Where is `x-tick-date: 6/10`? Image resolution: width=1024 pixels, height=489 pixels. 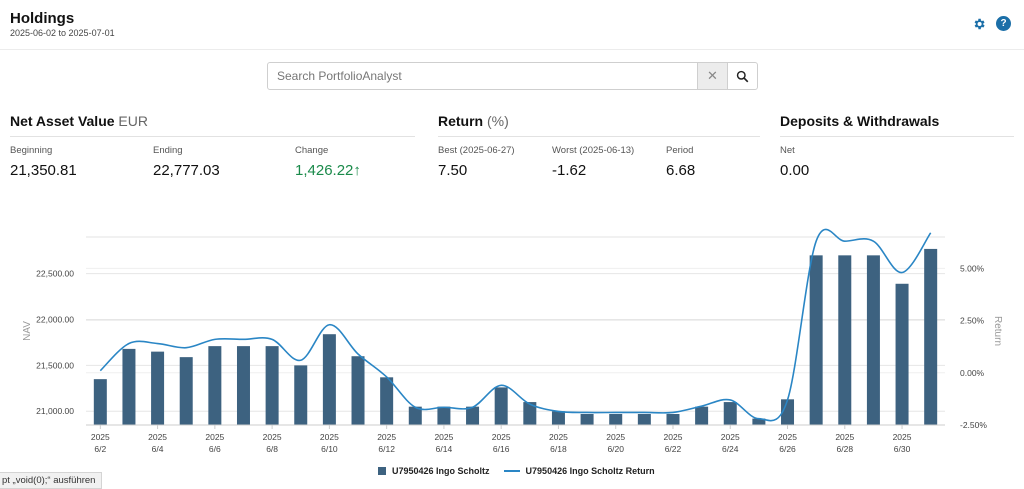
x-tick-date: 6/10 is located at coordinates (329, 449).